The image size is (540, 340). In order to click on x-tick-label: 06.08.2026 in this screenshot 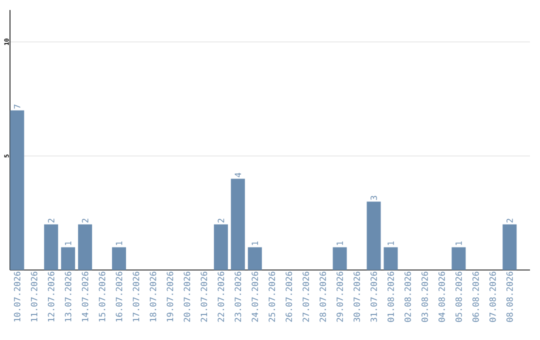, I will do `click(475, 297)`.